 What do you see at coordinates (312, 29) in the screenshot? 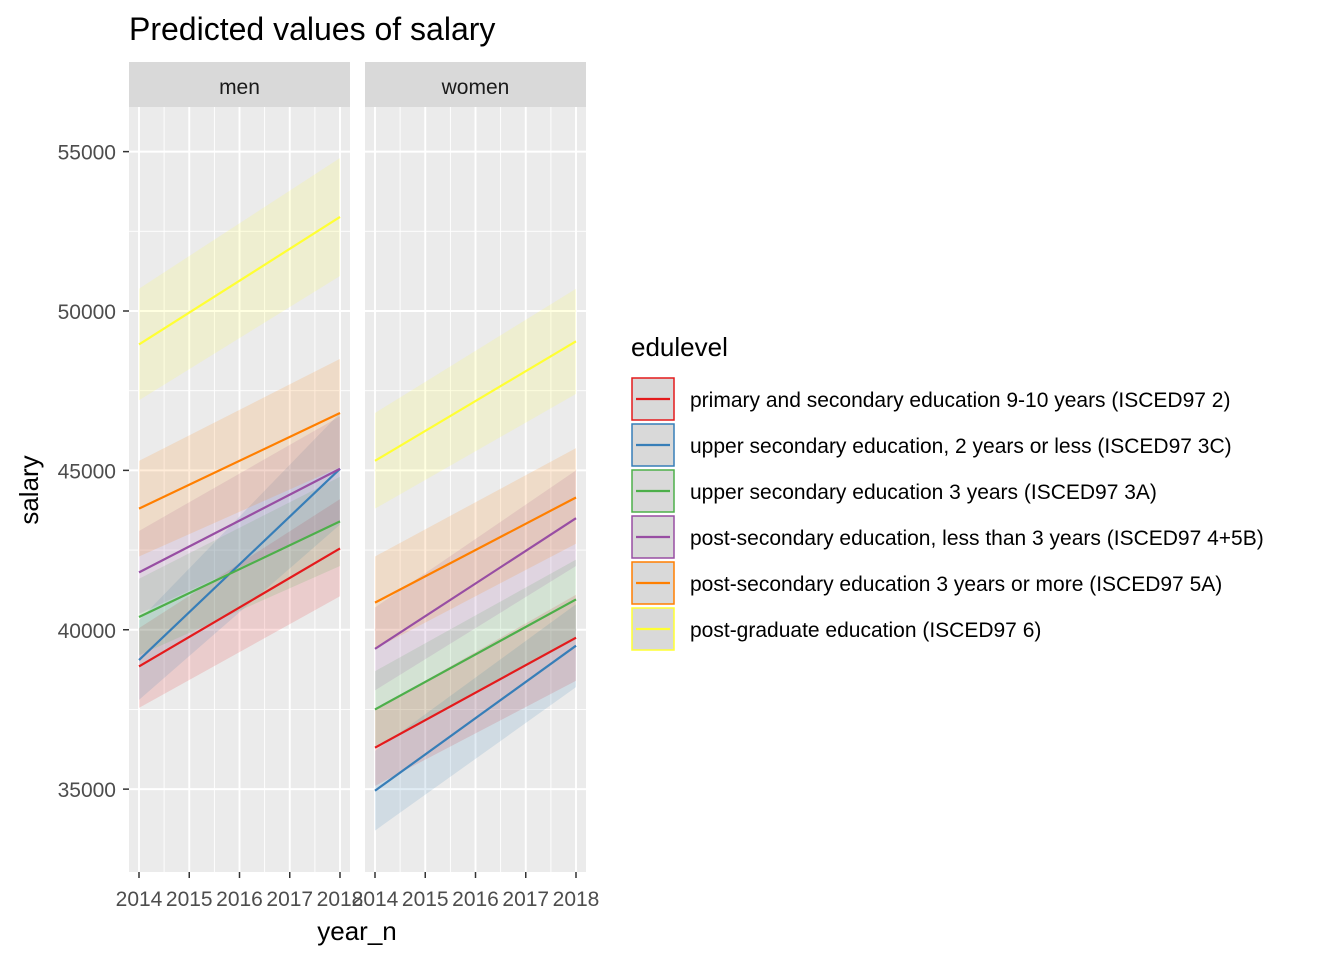
I see `chart-title: Predicted values of salary` at bounding box center [312, 29].